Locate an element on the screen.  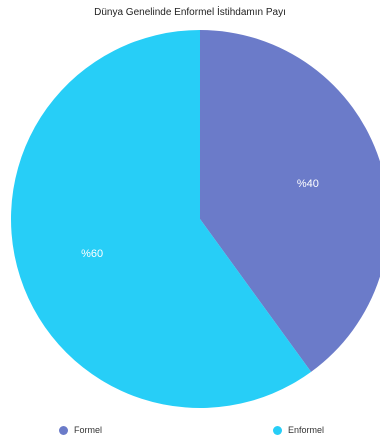
chart-title: Dünya Genelinde Enformel İstihdamın Payı is located at coordinates (190, 12).